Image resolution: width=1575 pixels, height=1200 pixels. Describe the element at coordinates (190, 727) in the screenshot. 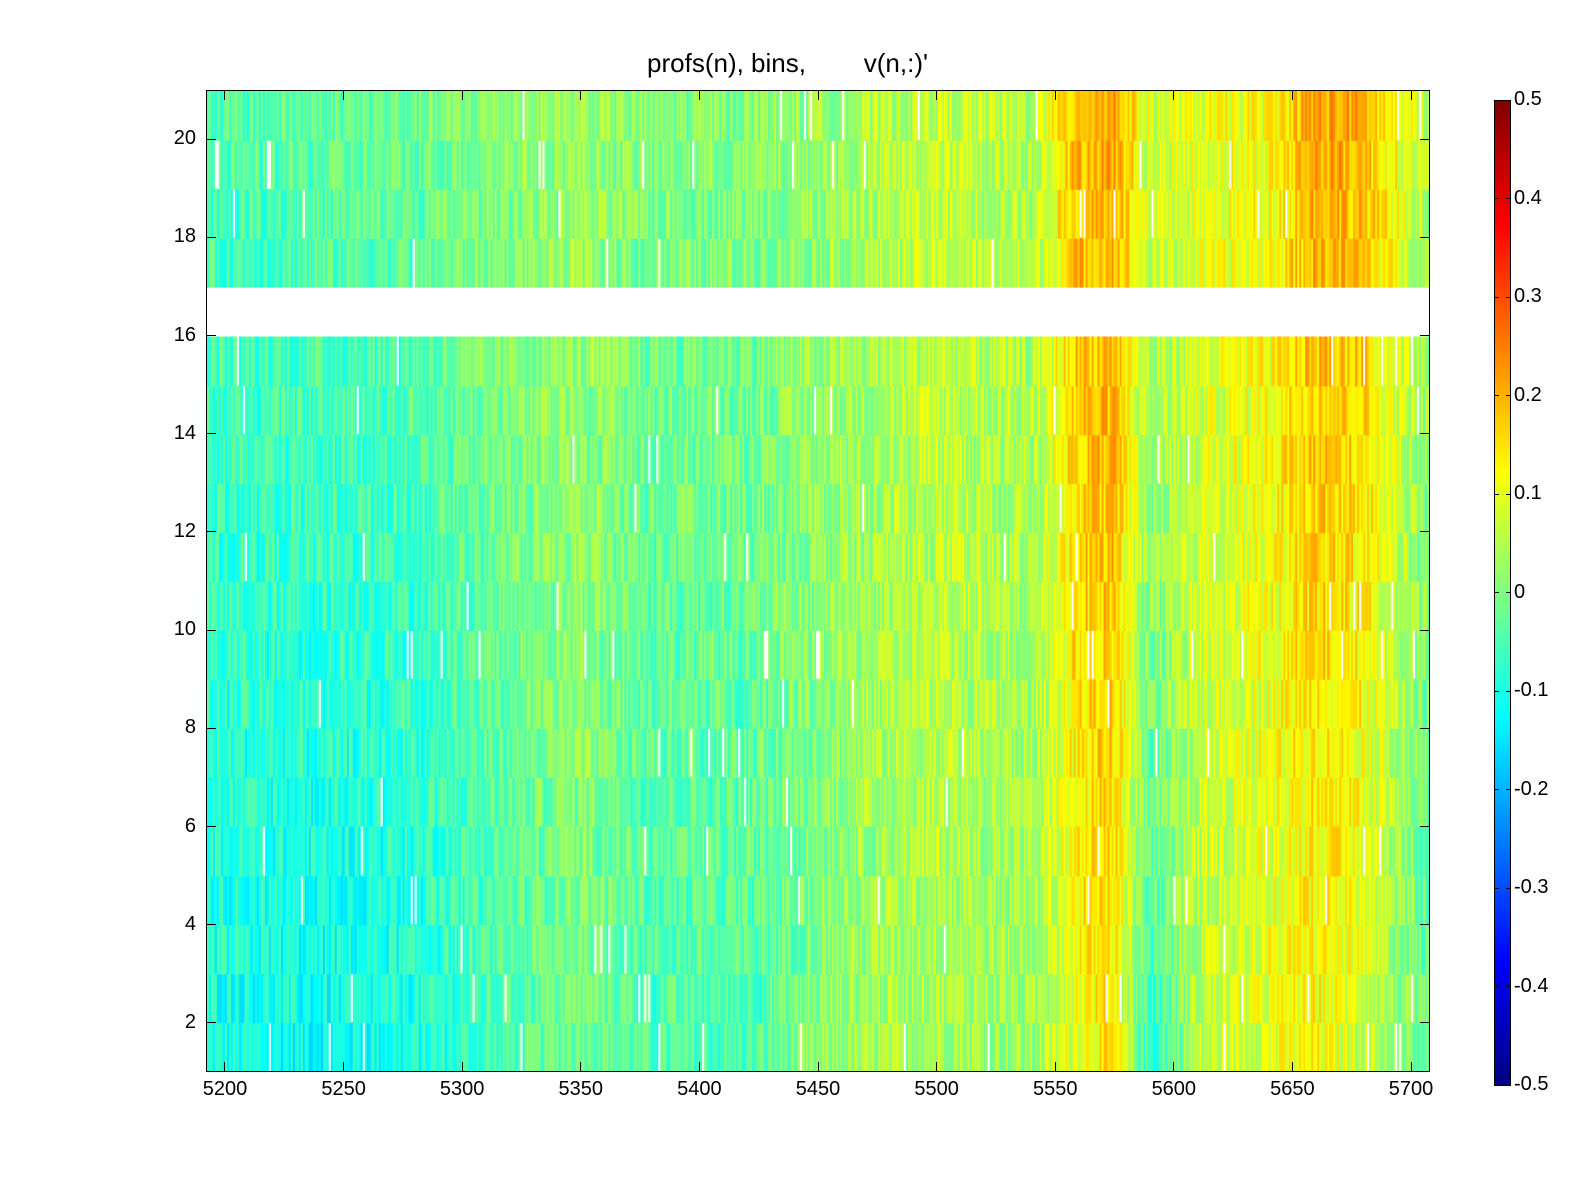

I see `y-tick-label: 8` at that location.